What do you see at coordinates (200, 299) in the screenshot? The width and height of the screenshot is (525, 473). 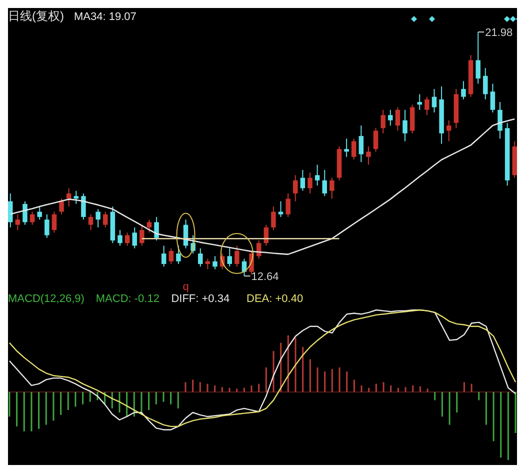 I see `text: DIFF: +0.34` at bounding box center [200, 299].